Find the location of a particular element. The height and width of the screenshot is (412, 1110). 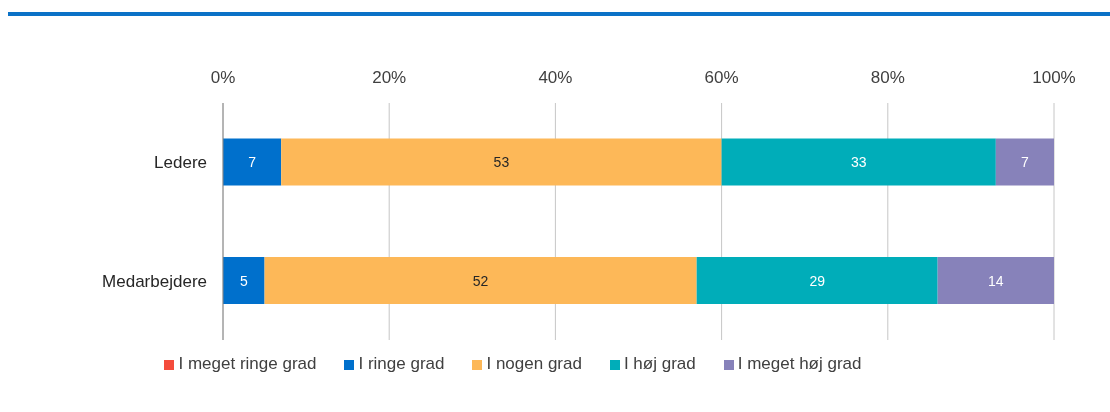

x-tick-label: 60% is located at coordinates (721, 77).